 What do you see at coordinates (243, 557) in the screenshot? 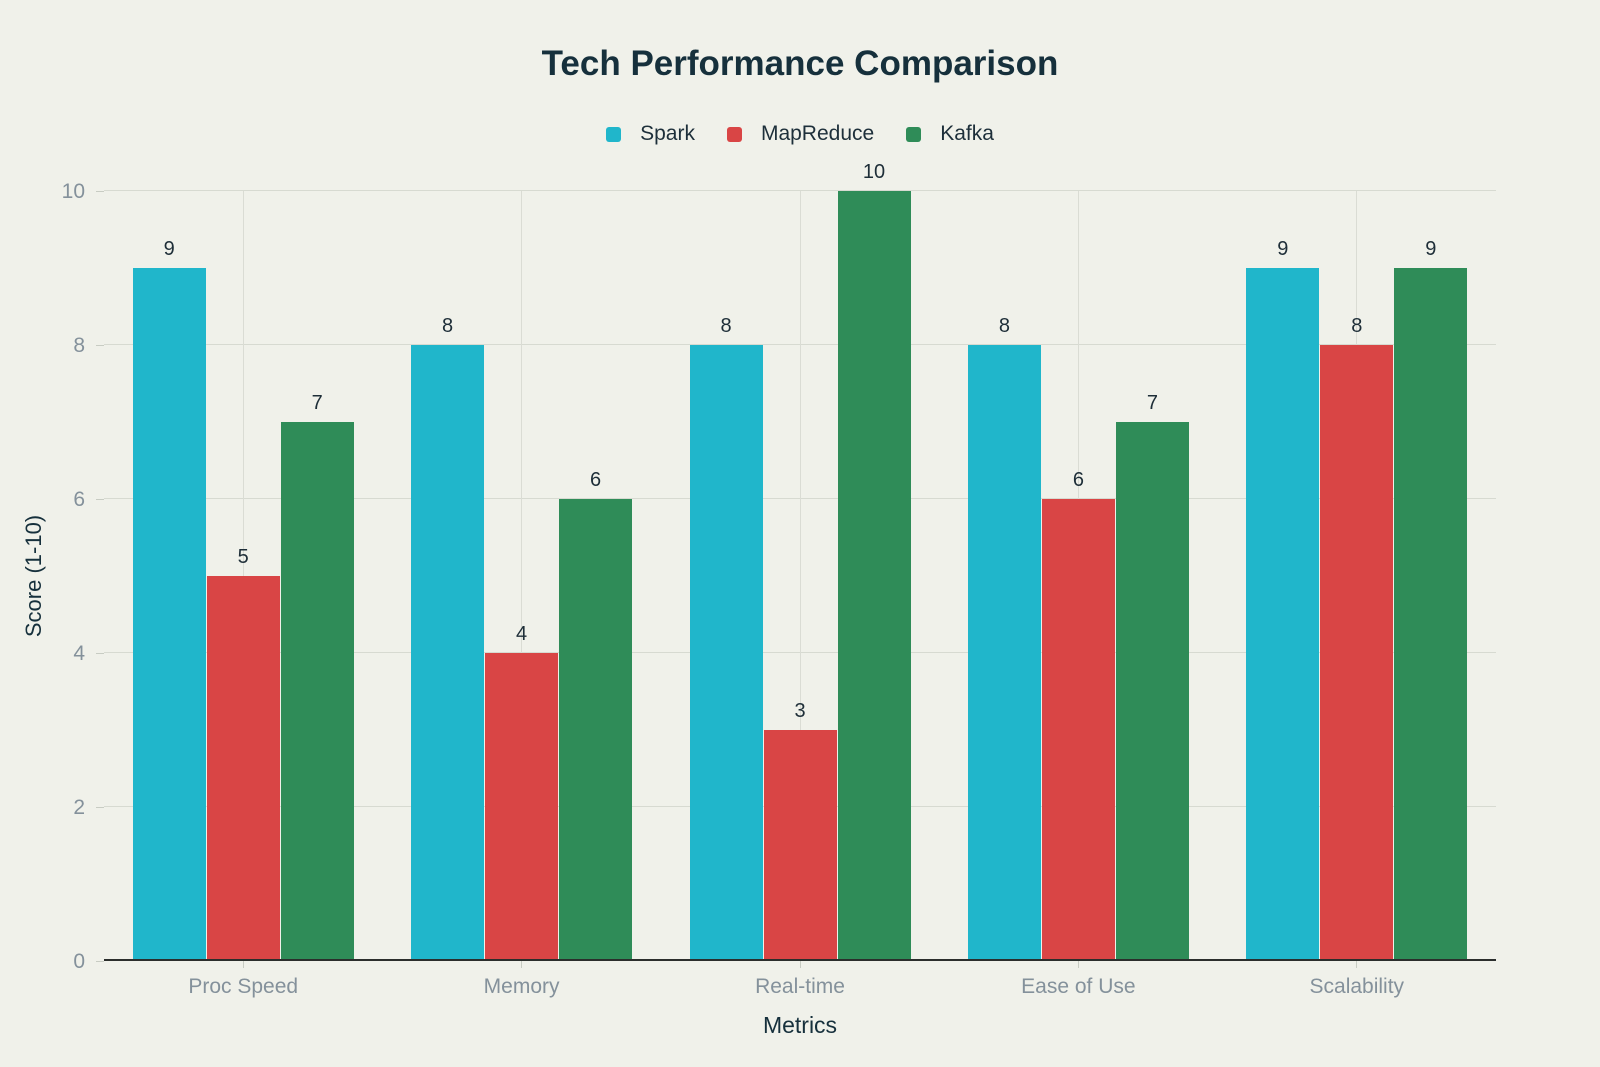
I see `bar-value-label: 5` at bounding box center [243, 557].